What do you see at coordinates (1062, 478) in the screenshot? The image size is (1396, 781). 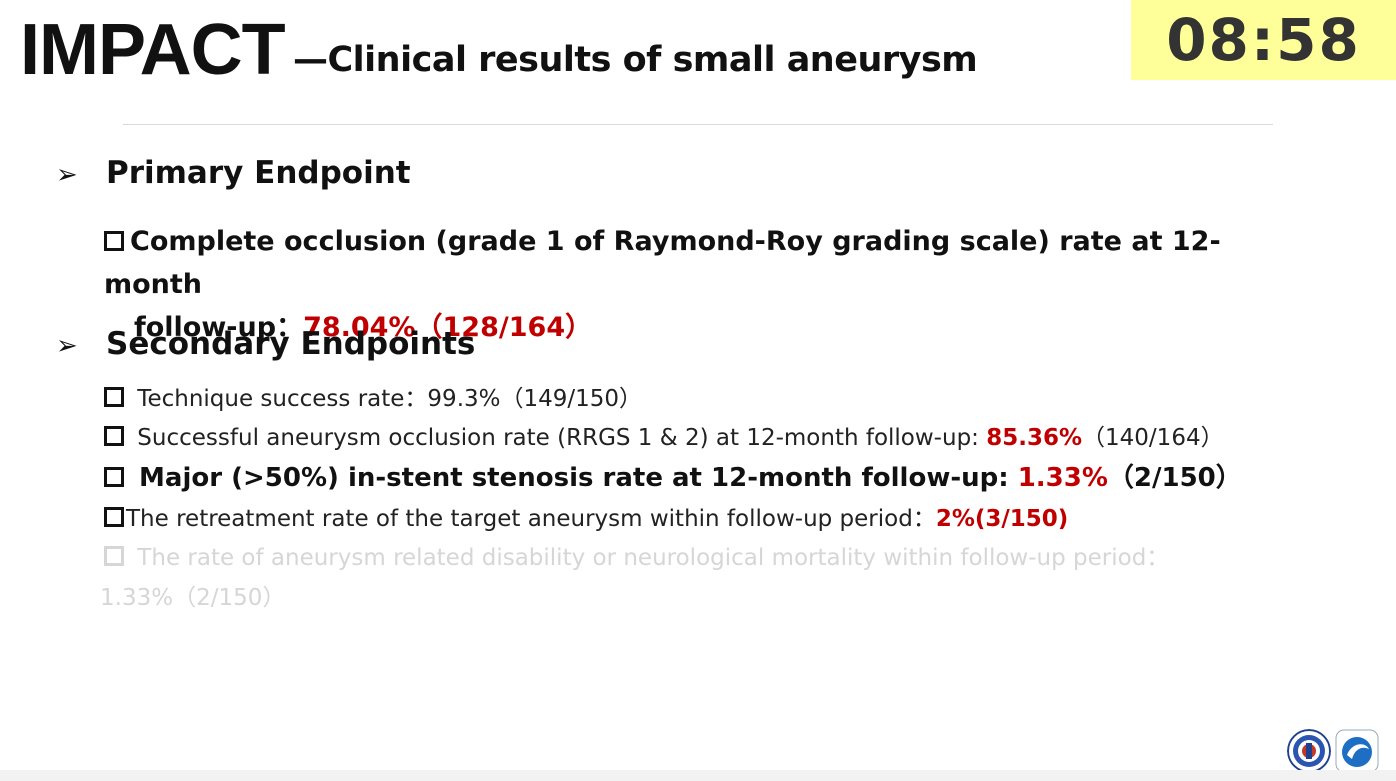 I see `secondary-item-value: 1.33%` at bounding box center [1062, 478].